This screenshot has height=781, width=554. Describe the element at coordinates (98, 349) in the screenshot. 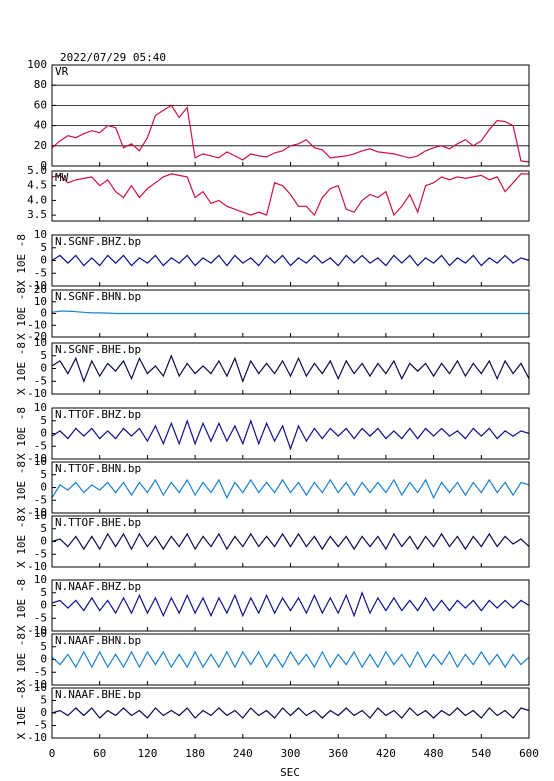

I see `panel-label: N.SGNF.BHE.bp` at that location.